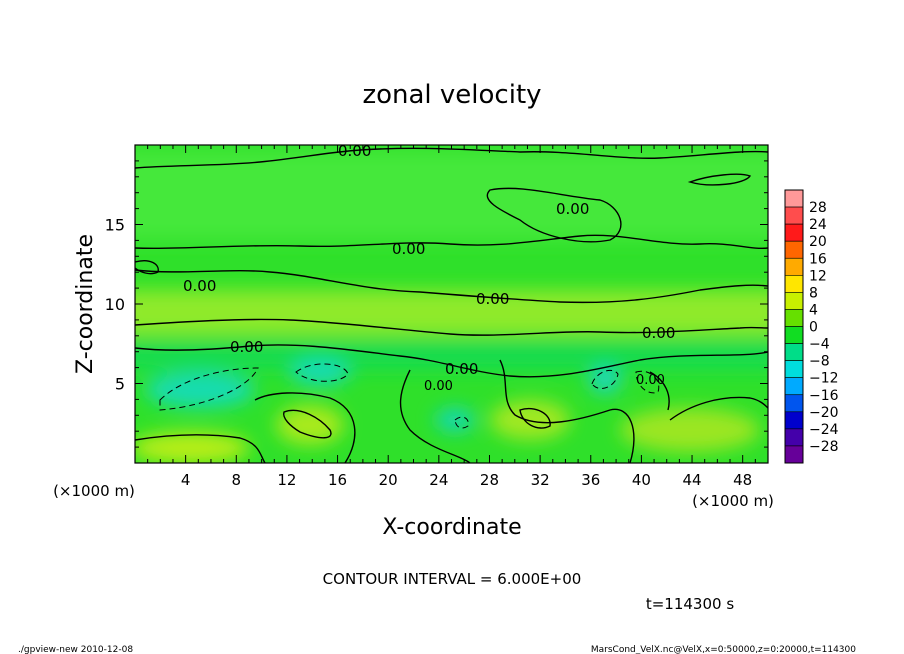 The width and height of the screenshot is (904, 654). What do you see at coordinates (641, 480) in the screenshot?
I see `x-tick-label: 40` at bounding box center [641, 480].